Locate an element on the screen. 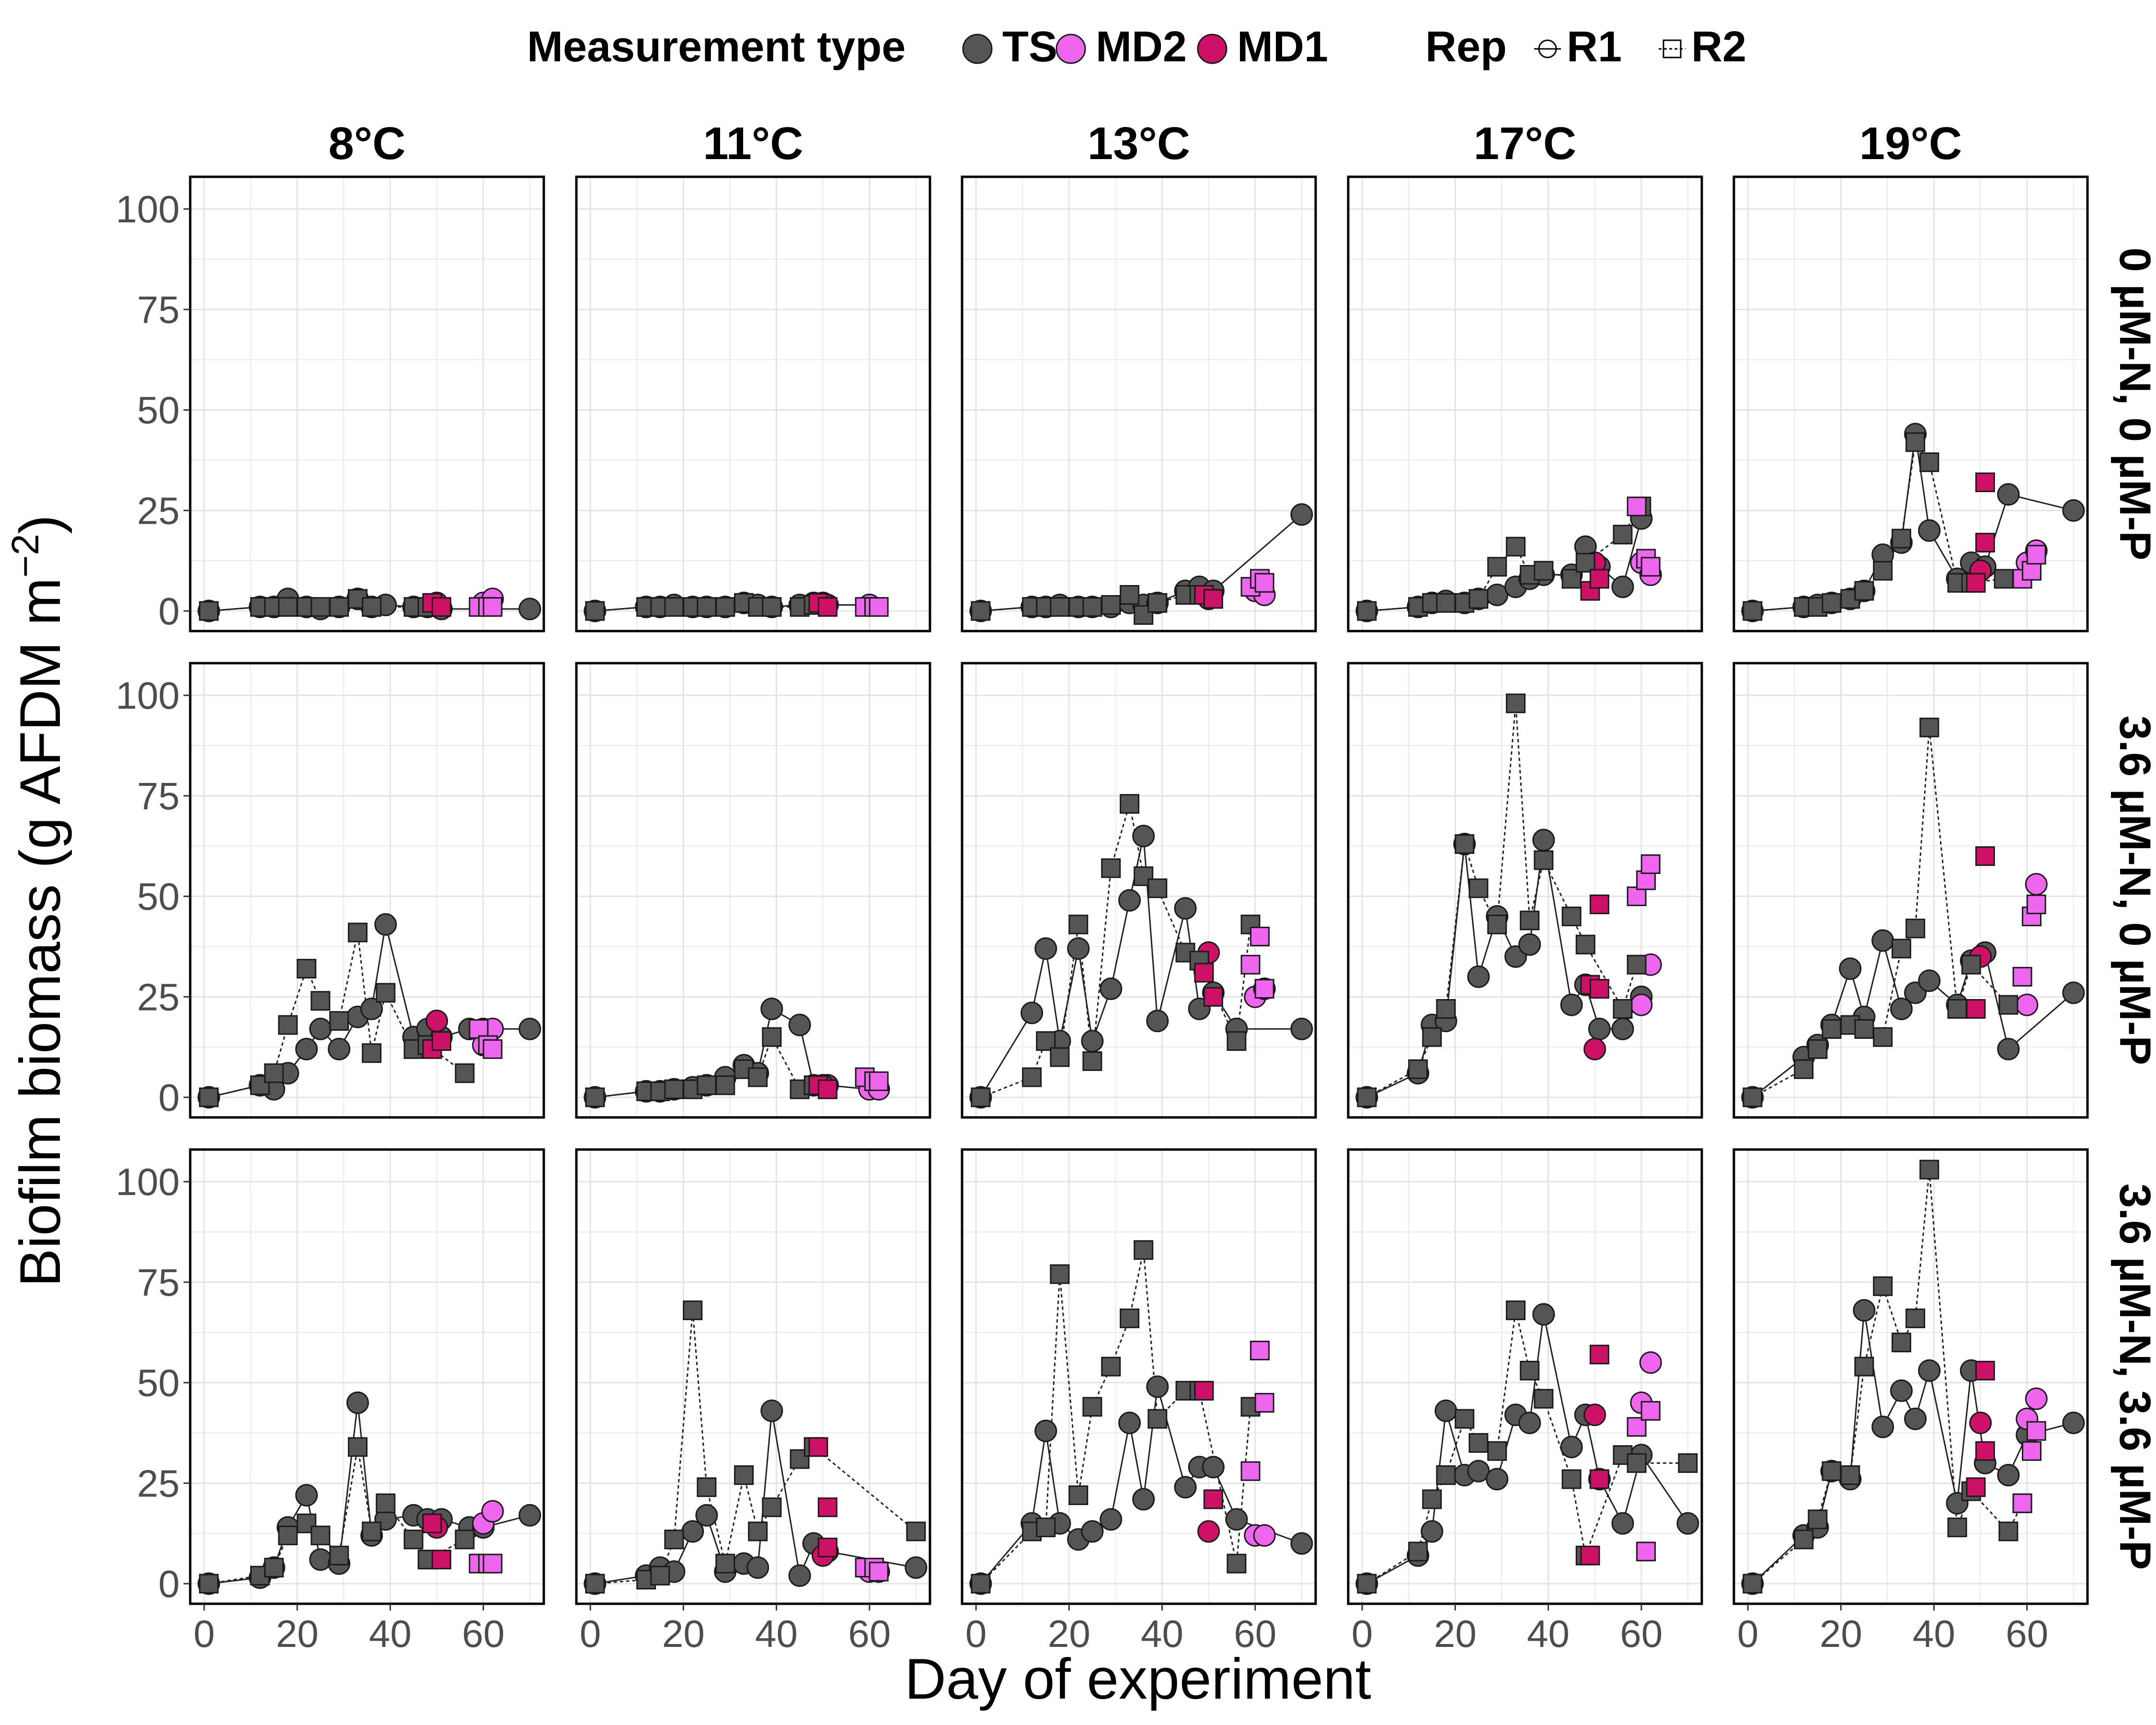 The width and height of the screenshot is (2156, 1725). series-line-r2 is located at coordinates (1115, 1417).